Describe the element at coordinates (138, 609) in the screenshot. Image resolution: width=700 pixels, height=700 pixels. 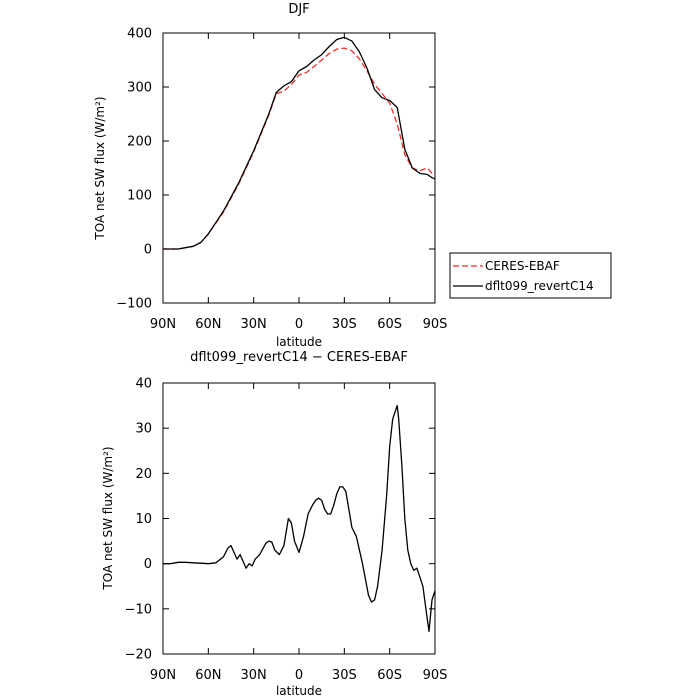
I see `y-tick-label: −10` at that location.